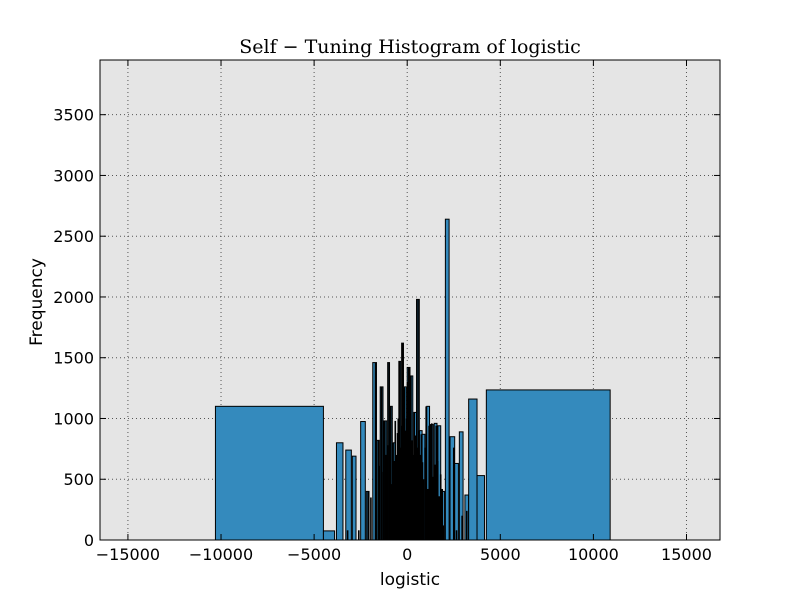  What do you see at coordinates (73, 236) in the screenshot?
I see `y-tick-label: 2500` at bounding box center [73, 236].